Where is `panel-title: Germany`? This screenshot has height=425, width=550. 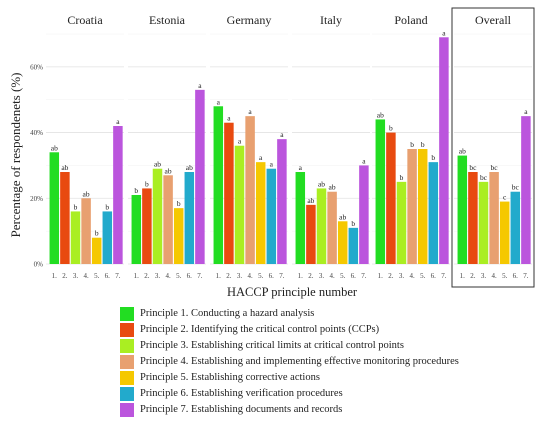
panel-title: Germany is located at coordinates (249, 20).